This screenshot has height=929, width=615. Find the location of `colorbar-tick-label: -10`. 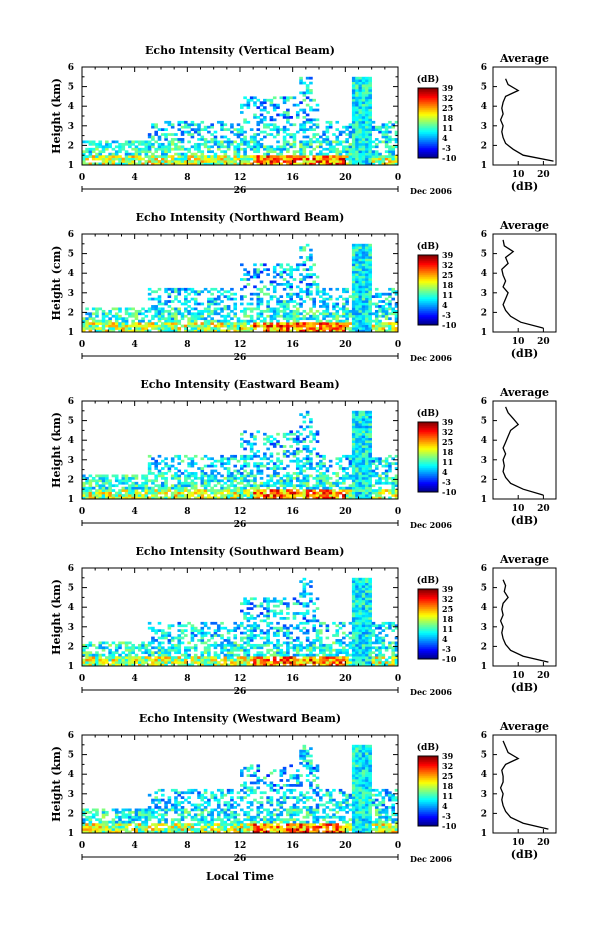

colorbar-tick-label: -10 is located at coordinates (449, 158).